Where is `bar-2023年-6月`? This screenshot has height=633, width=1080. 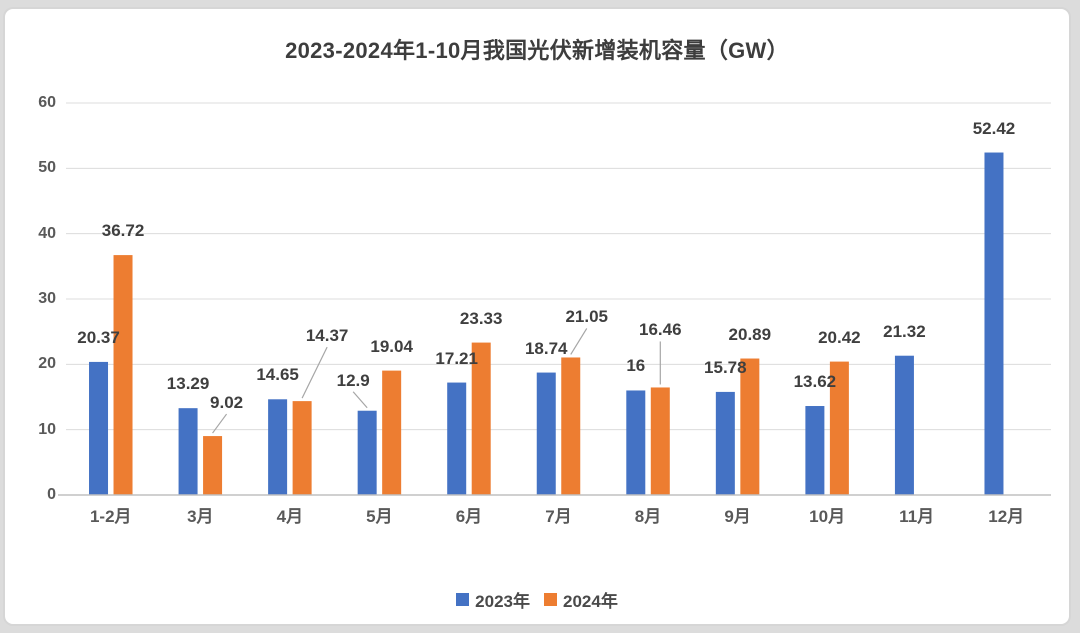
bar-2023年-6月 is located at coordinates (457, 438).